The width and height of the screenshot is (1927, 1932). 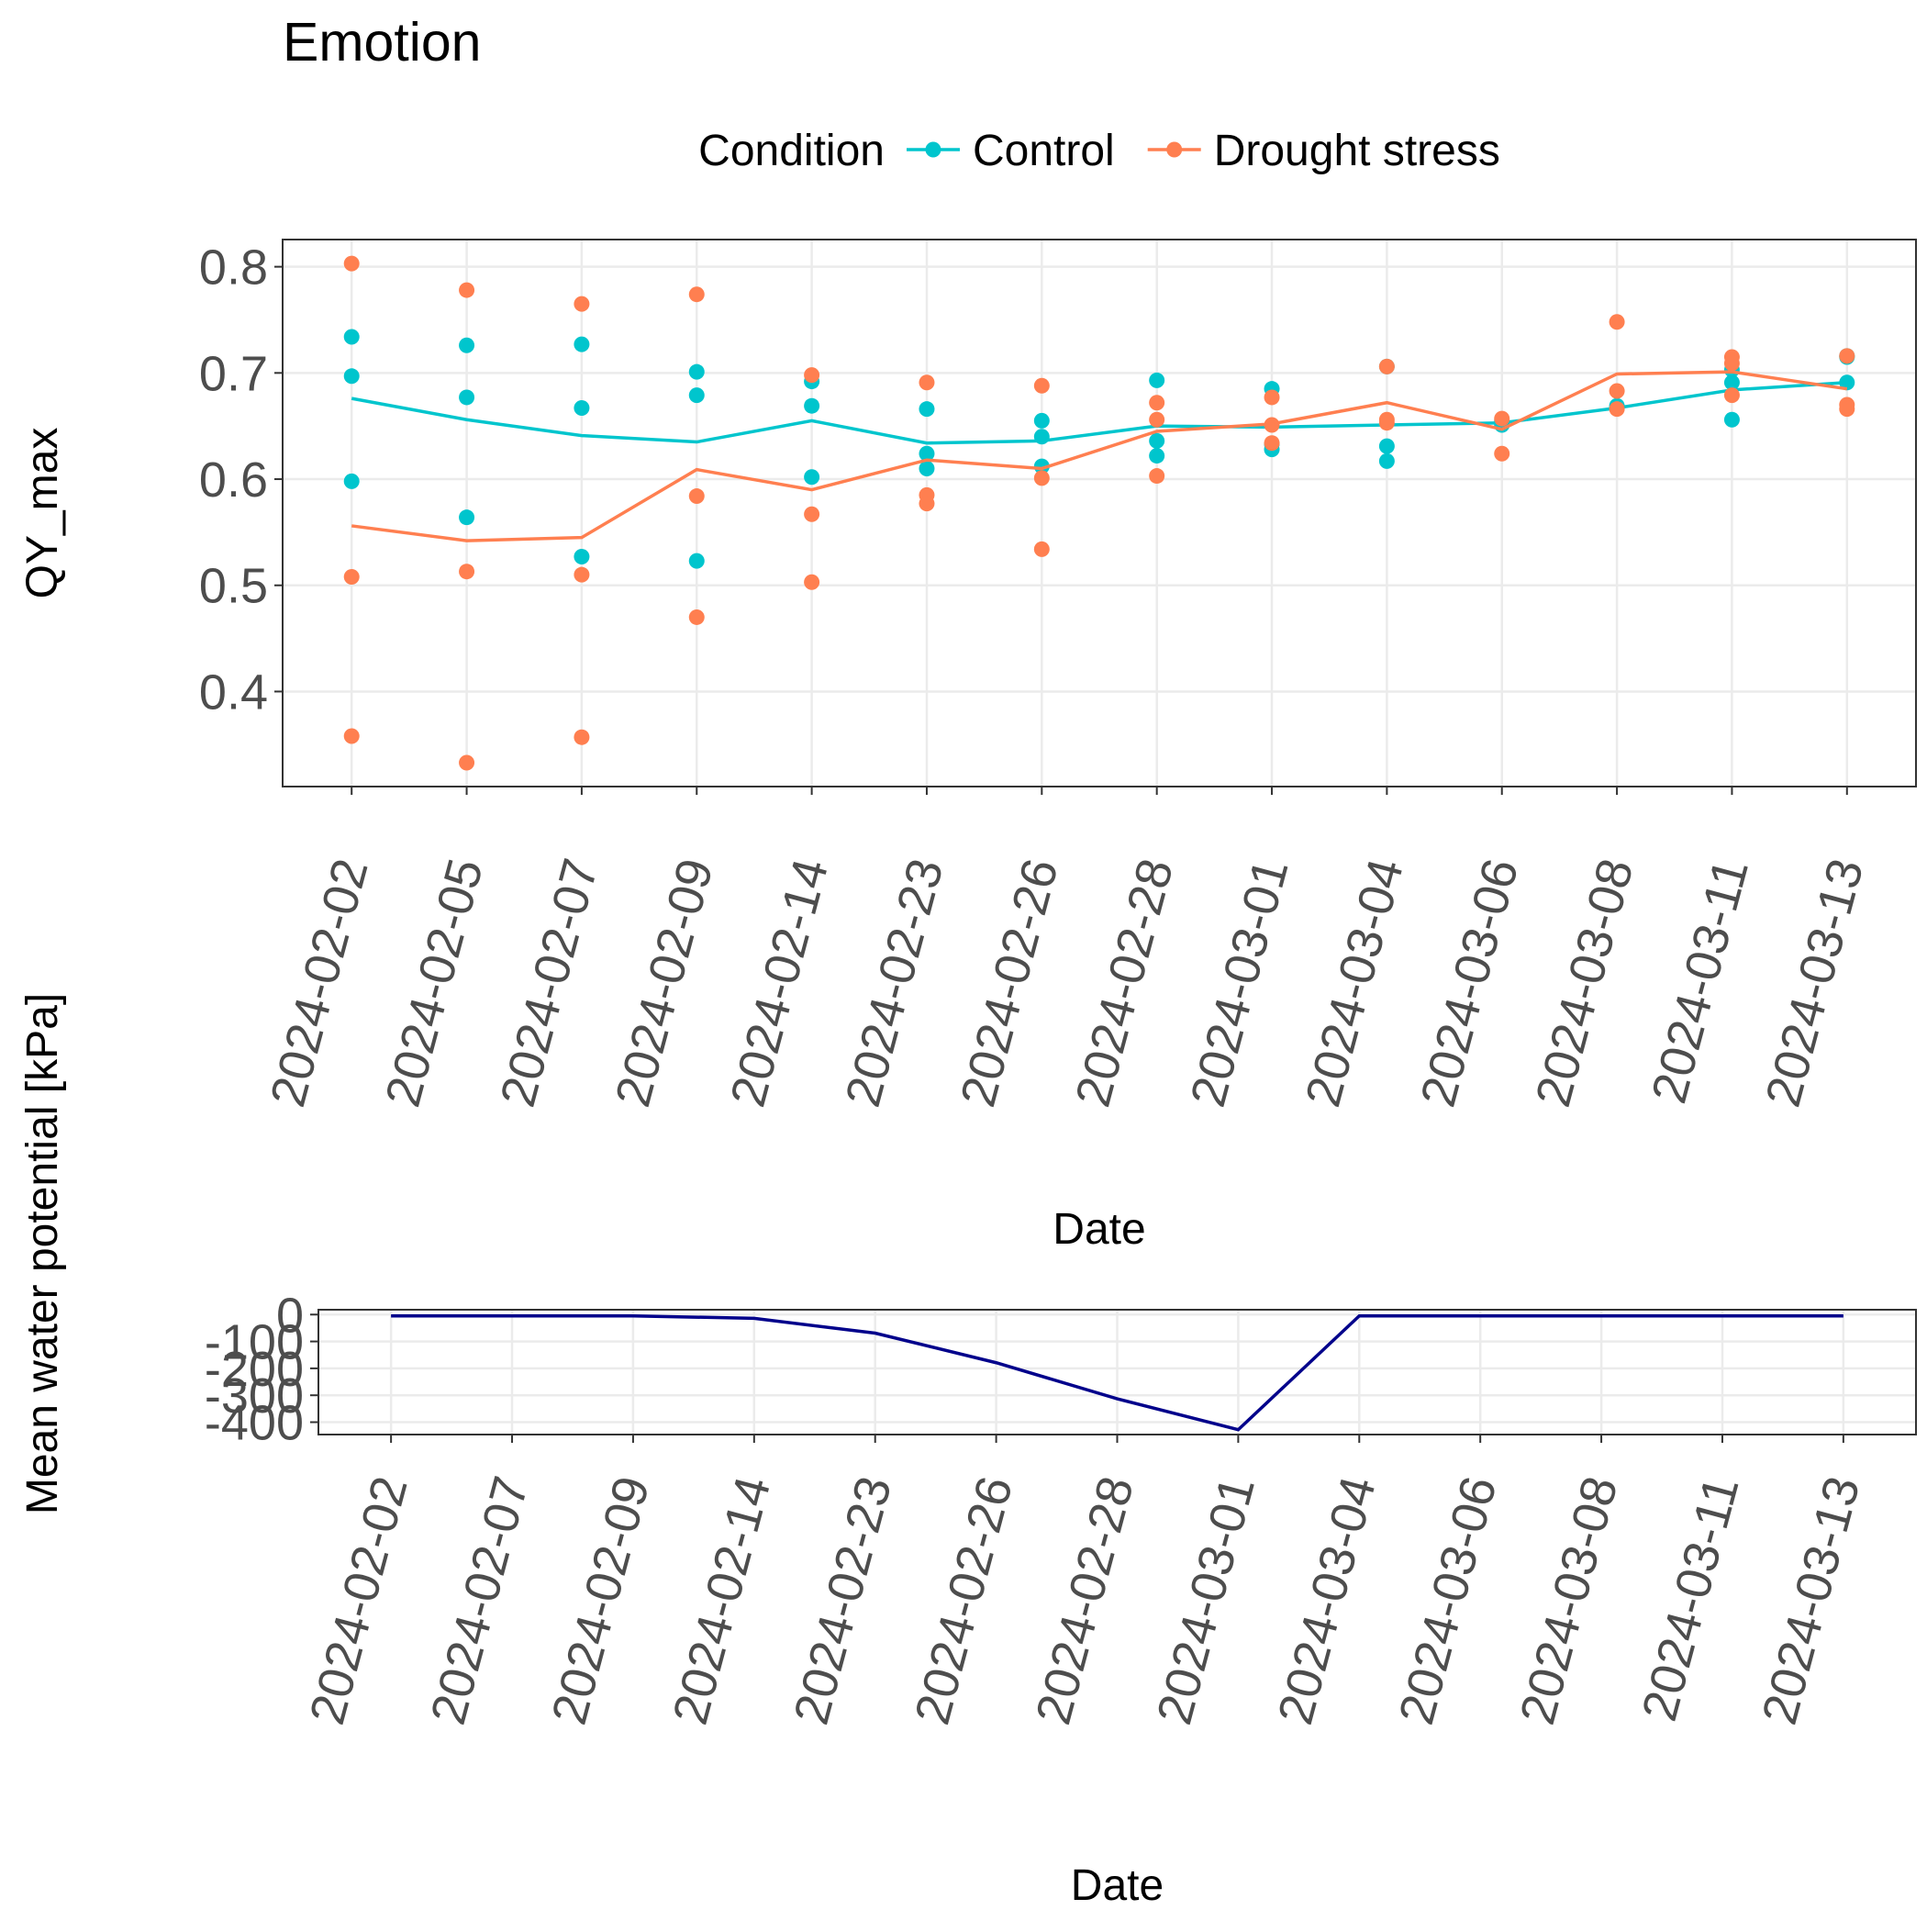 I want to click on chart-title: Emotion, so click(x=382, y=42).